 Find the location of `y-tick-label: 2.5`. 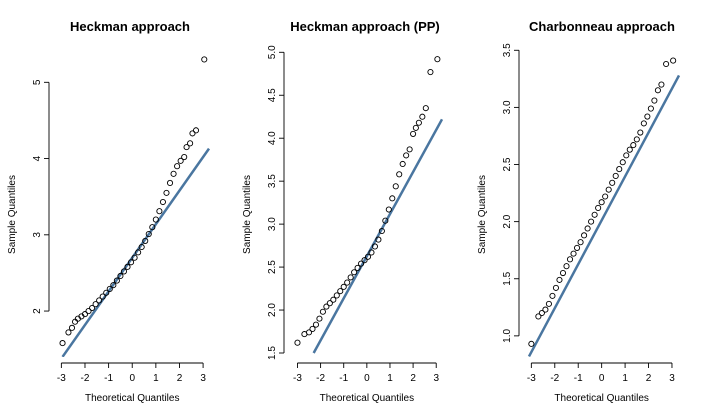

y-tick-label: 2.5 is located at coordinates (507, 164).